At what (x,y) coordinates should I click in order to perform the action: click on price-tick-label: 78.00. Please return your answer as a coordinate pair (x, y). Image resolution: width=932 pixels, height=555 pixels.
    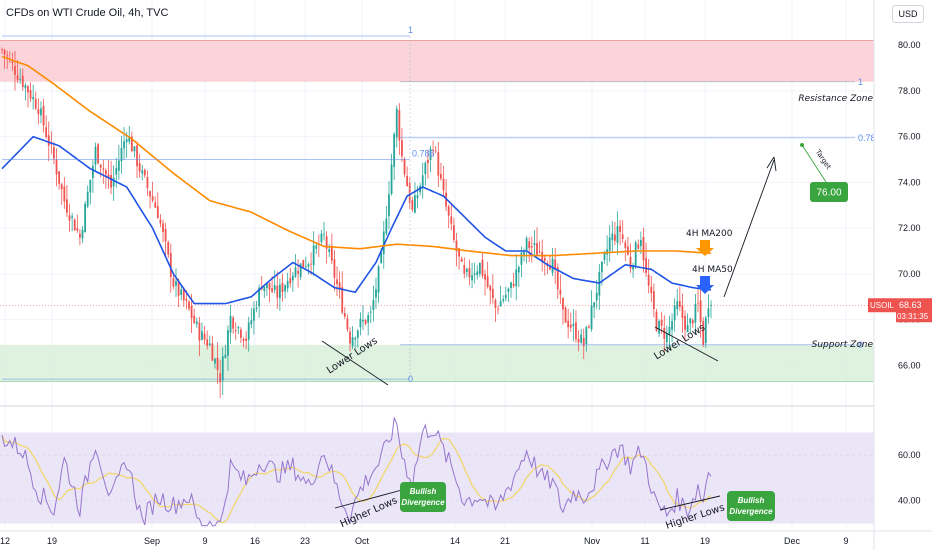
    Looking at the image, I should click on (909, 91).